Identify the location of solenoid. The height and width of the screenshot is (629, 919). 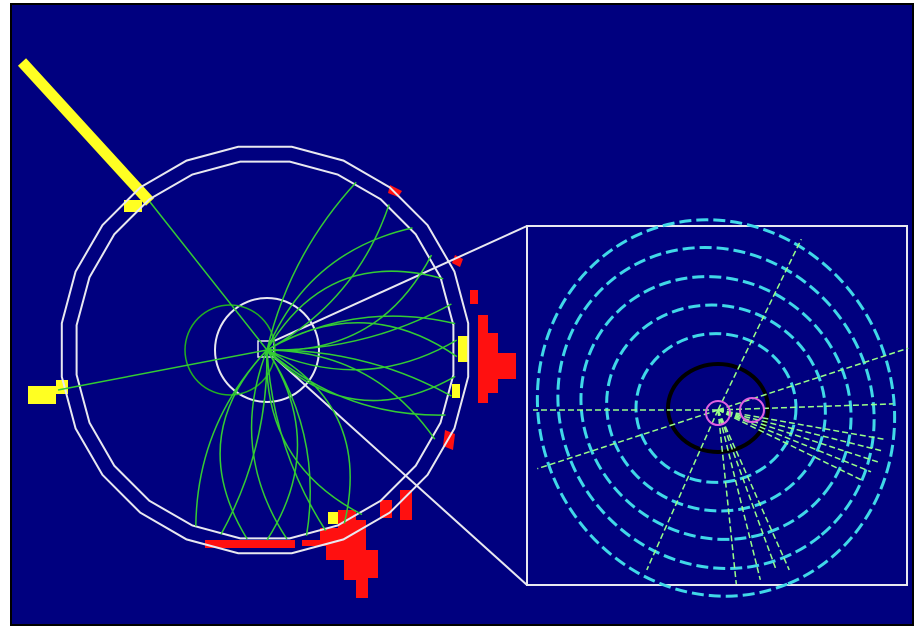
(267, 350).